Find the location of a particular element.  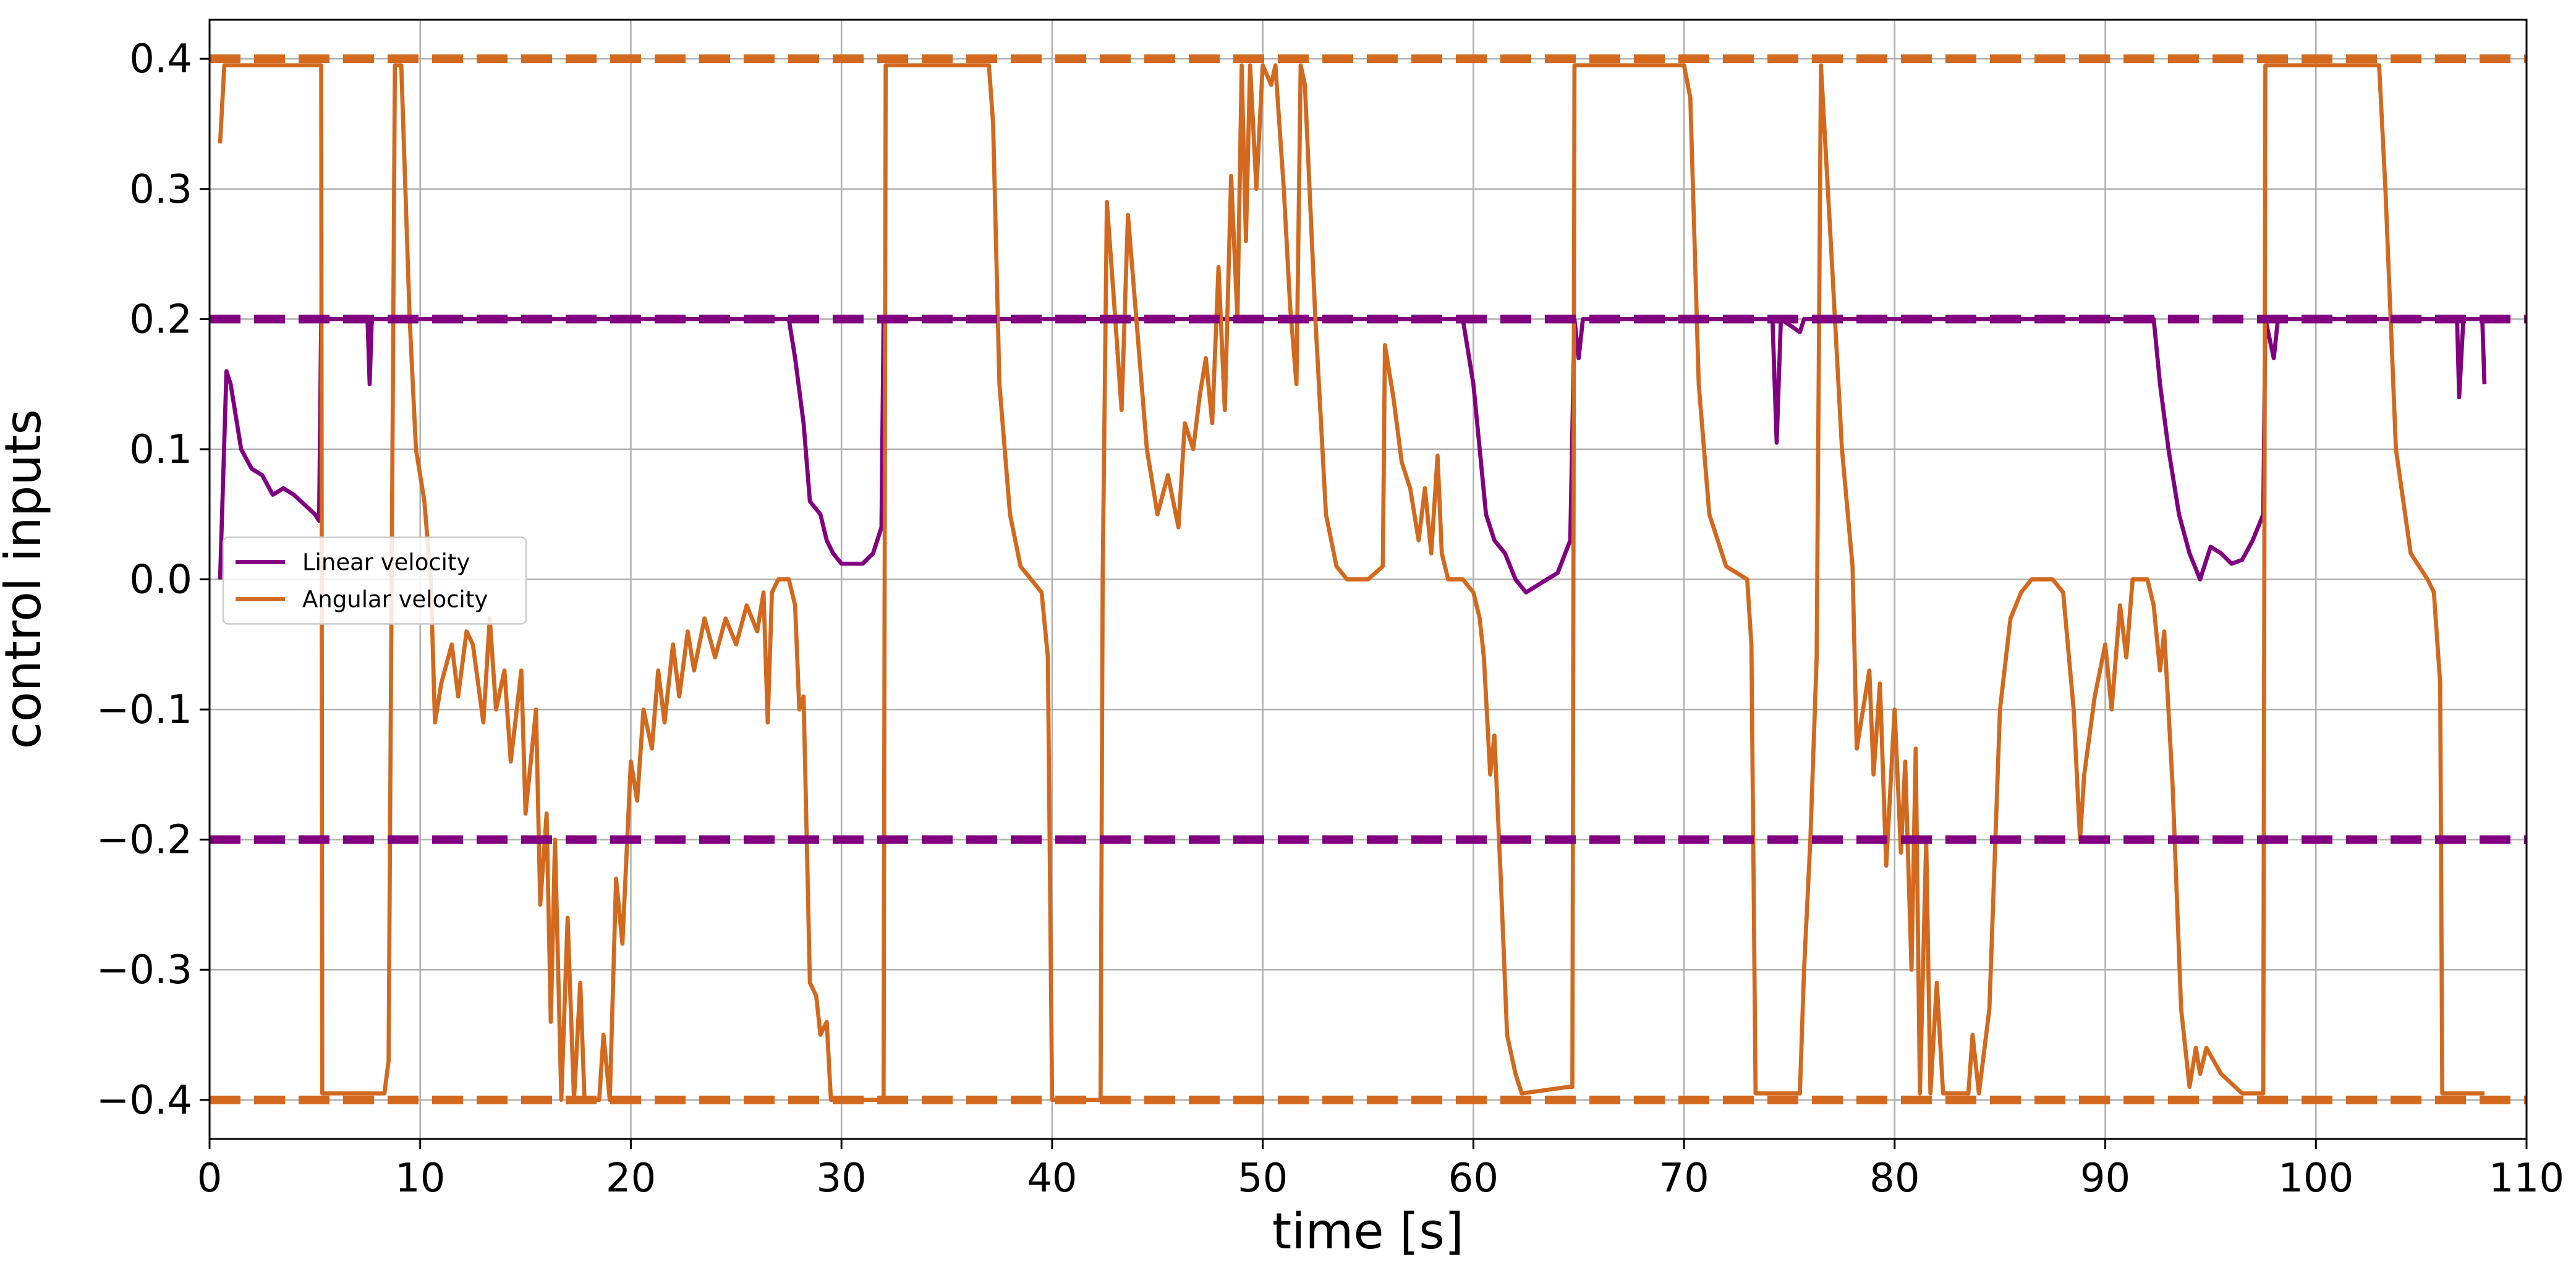

x-tick-label: 100 is located at coordinates (2315, 1178).